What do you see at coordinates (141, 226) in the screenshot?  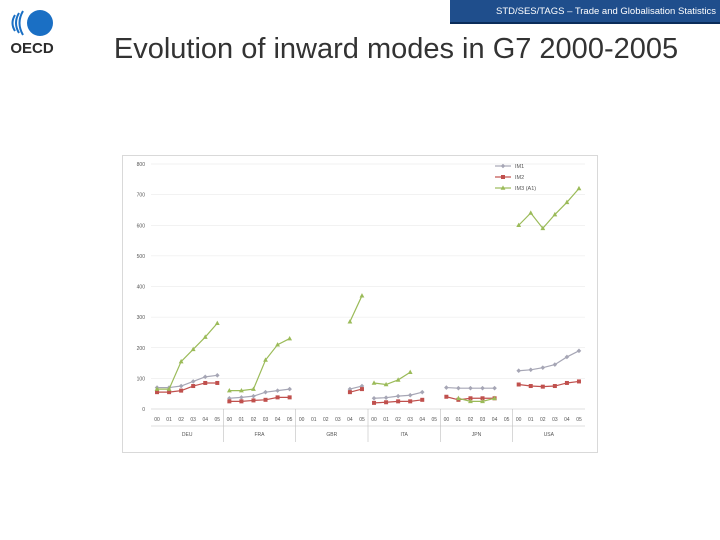 I see `y-tick-label: 600` at bounding box center [141, 226].